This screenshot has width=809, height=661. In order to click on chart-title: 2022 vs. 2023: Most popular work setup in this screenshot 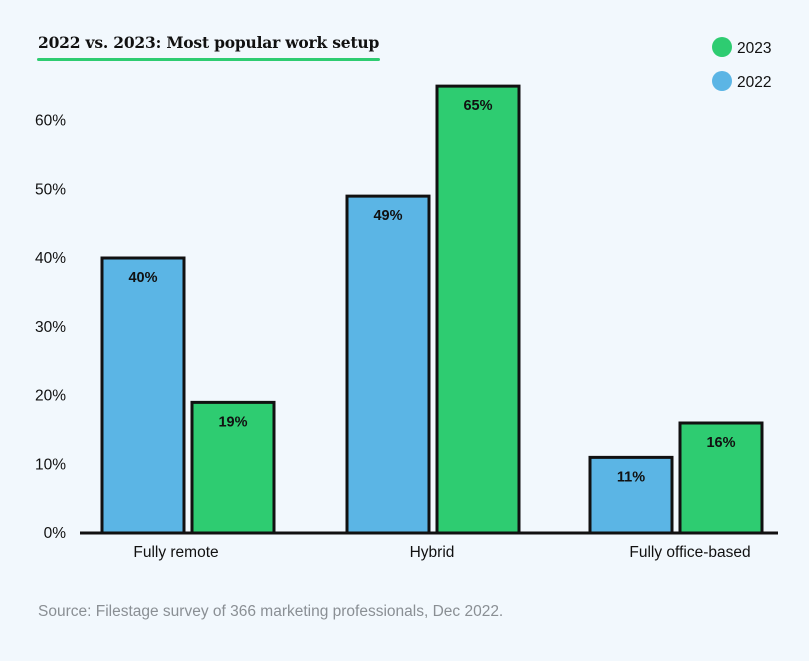, I will do `click(209, 42)`.